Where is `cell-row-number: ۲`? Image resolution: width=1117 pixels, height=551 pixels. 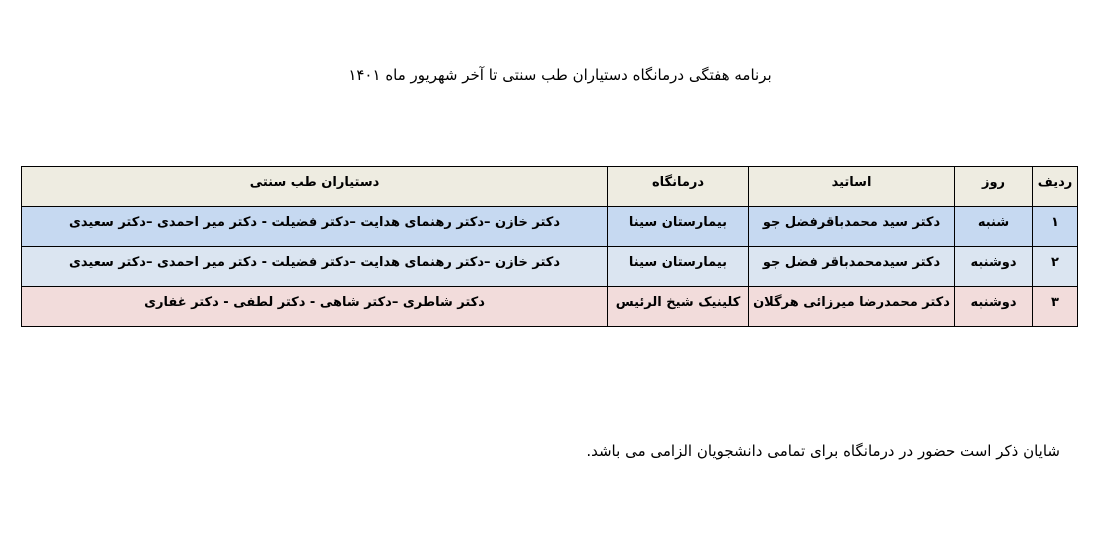
cell-row-number: ۲ is located at coordinates (1055, 266).